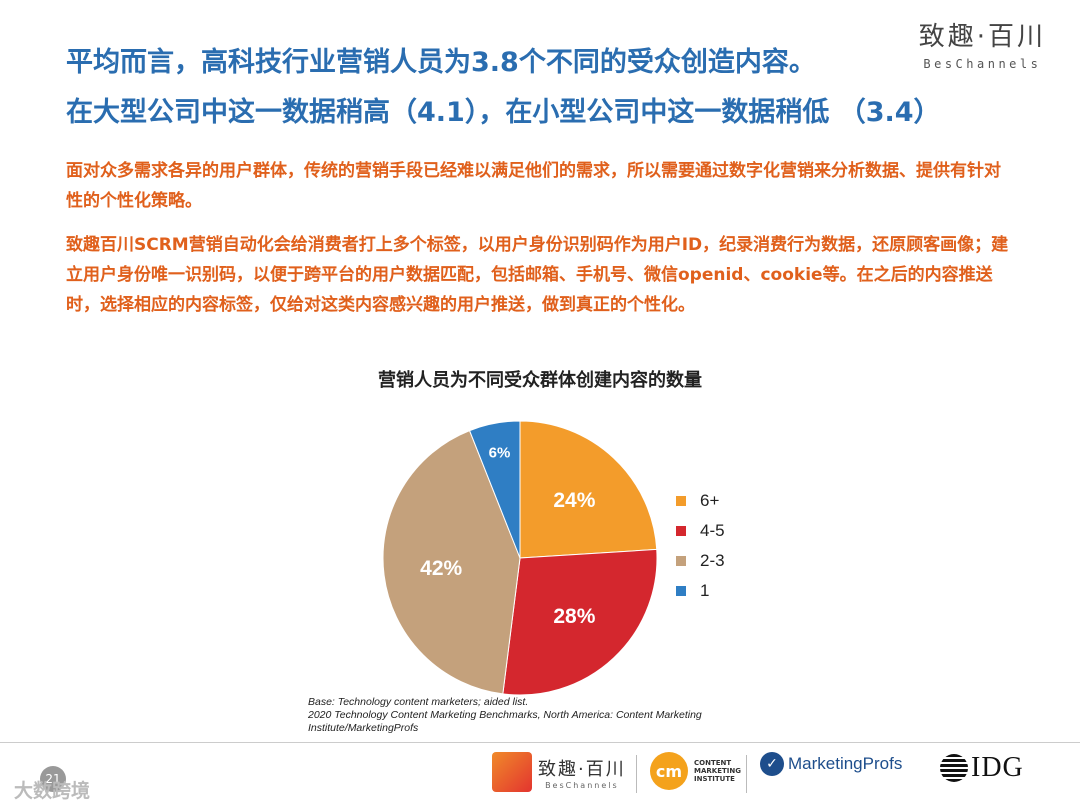 This screenshot has height=810, width=1080. I want to click on legend-item-6+: 6+, so click(700, 501).